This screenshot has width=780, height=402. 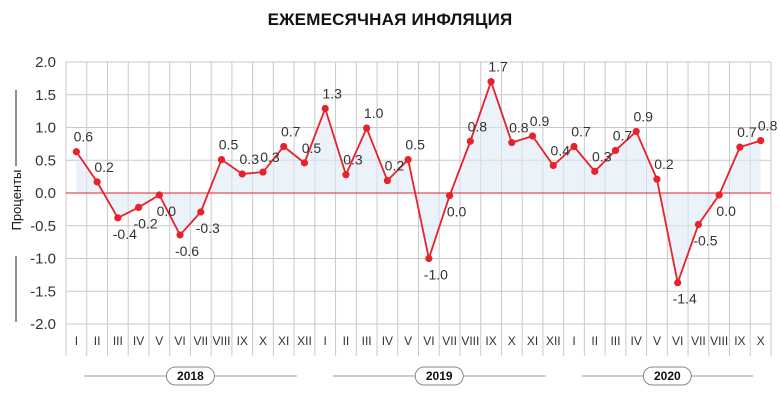 I want to click on data-label: -0.5, so click(x=705, y=240).